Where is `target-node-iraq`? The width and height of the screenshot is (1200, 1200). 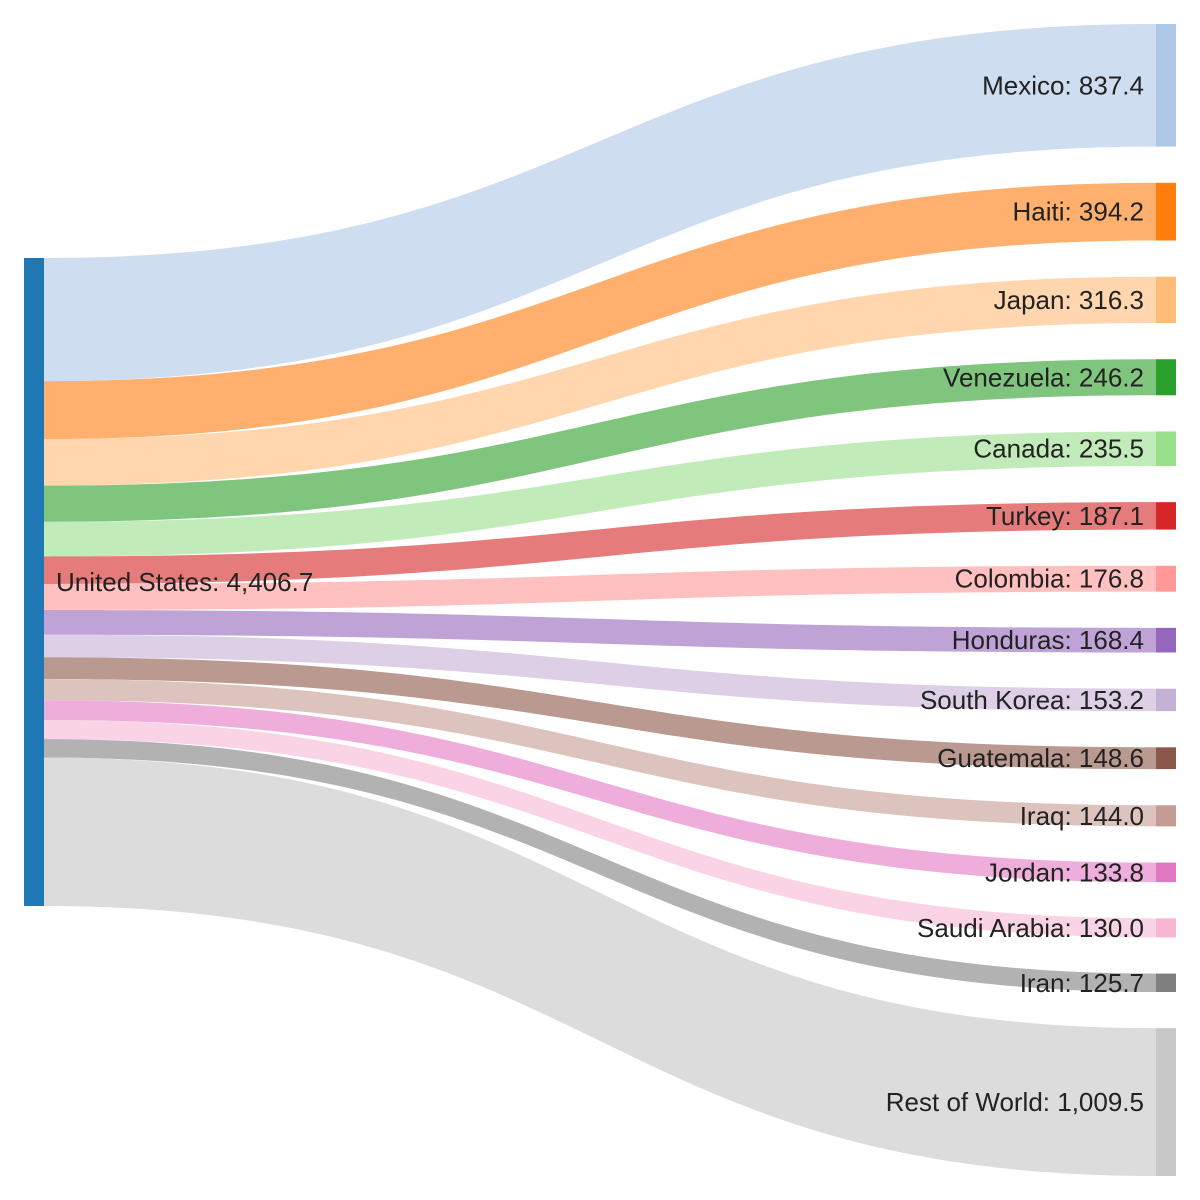
target-node-iraq is located at coordinates (1166, 816).